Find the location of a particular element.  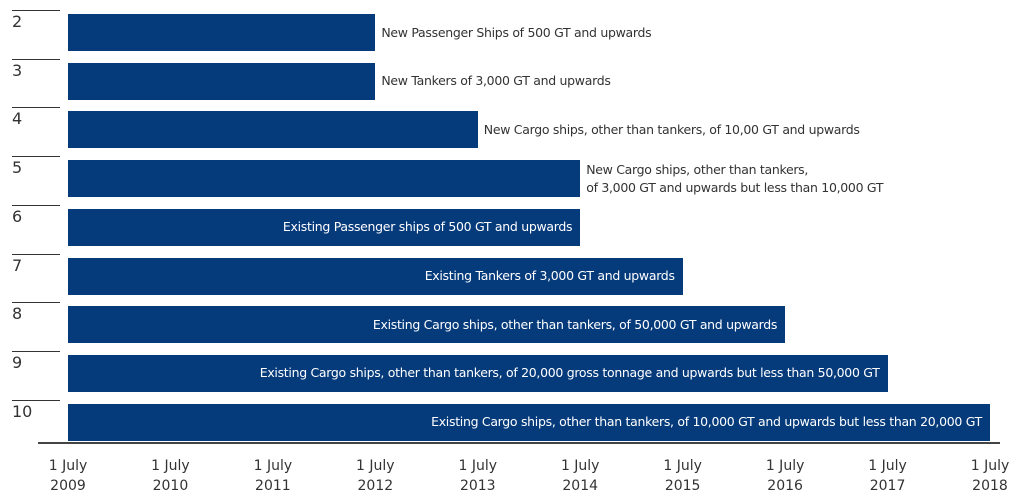

x-tick-label: 1 July 2017 is located at coordinates (887, 476).